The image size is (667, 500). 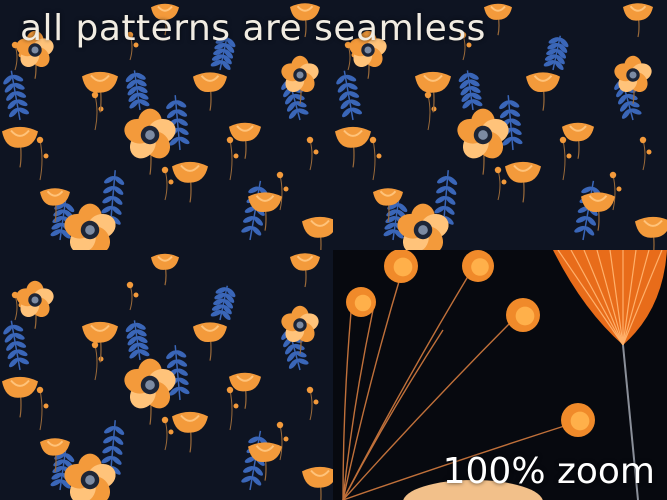 What do you see at coordinates (253, 28) in the screenshot?
I see `headline-text: all patterns are seamless` at bounding box center [253, 28].